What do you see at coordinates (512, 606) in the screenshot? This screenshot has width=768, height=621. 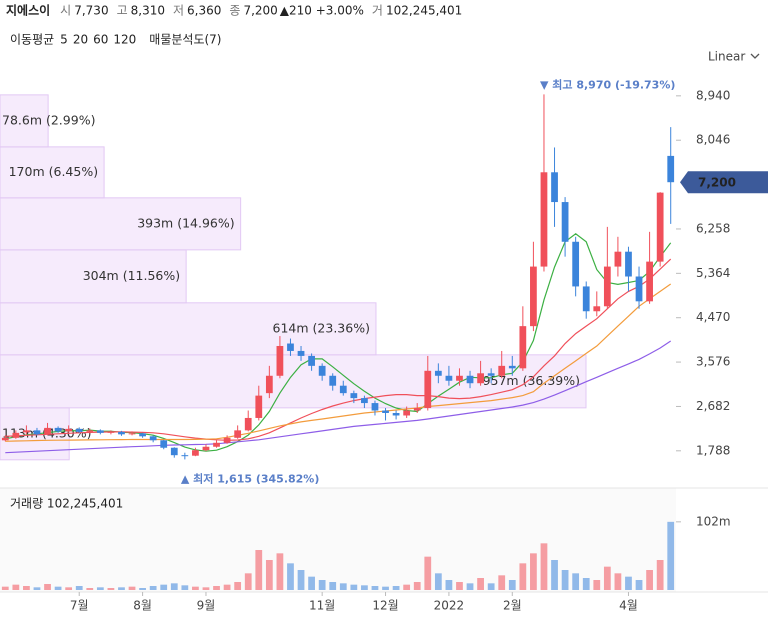 I see `x-tick-label: 2월` at bounding box center [512, 606].